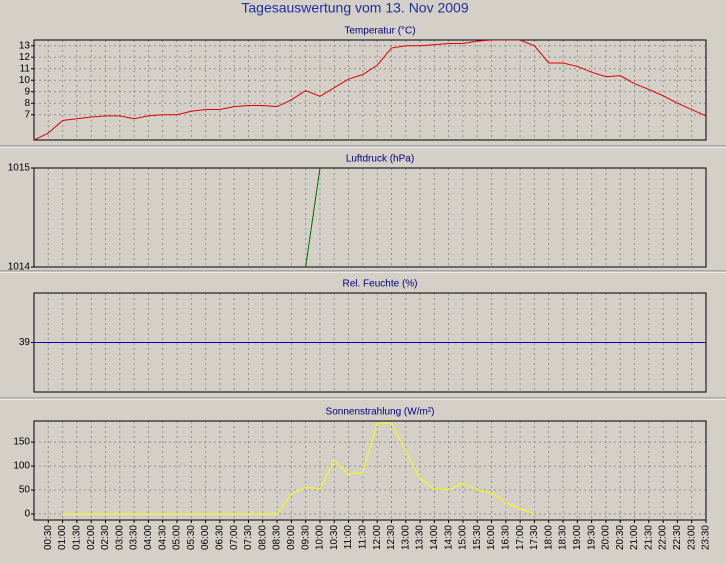  Describe the element at coordinates (505, 537) in the screenshot. I see `x-tick-label: 16:30` at that location.